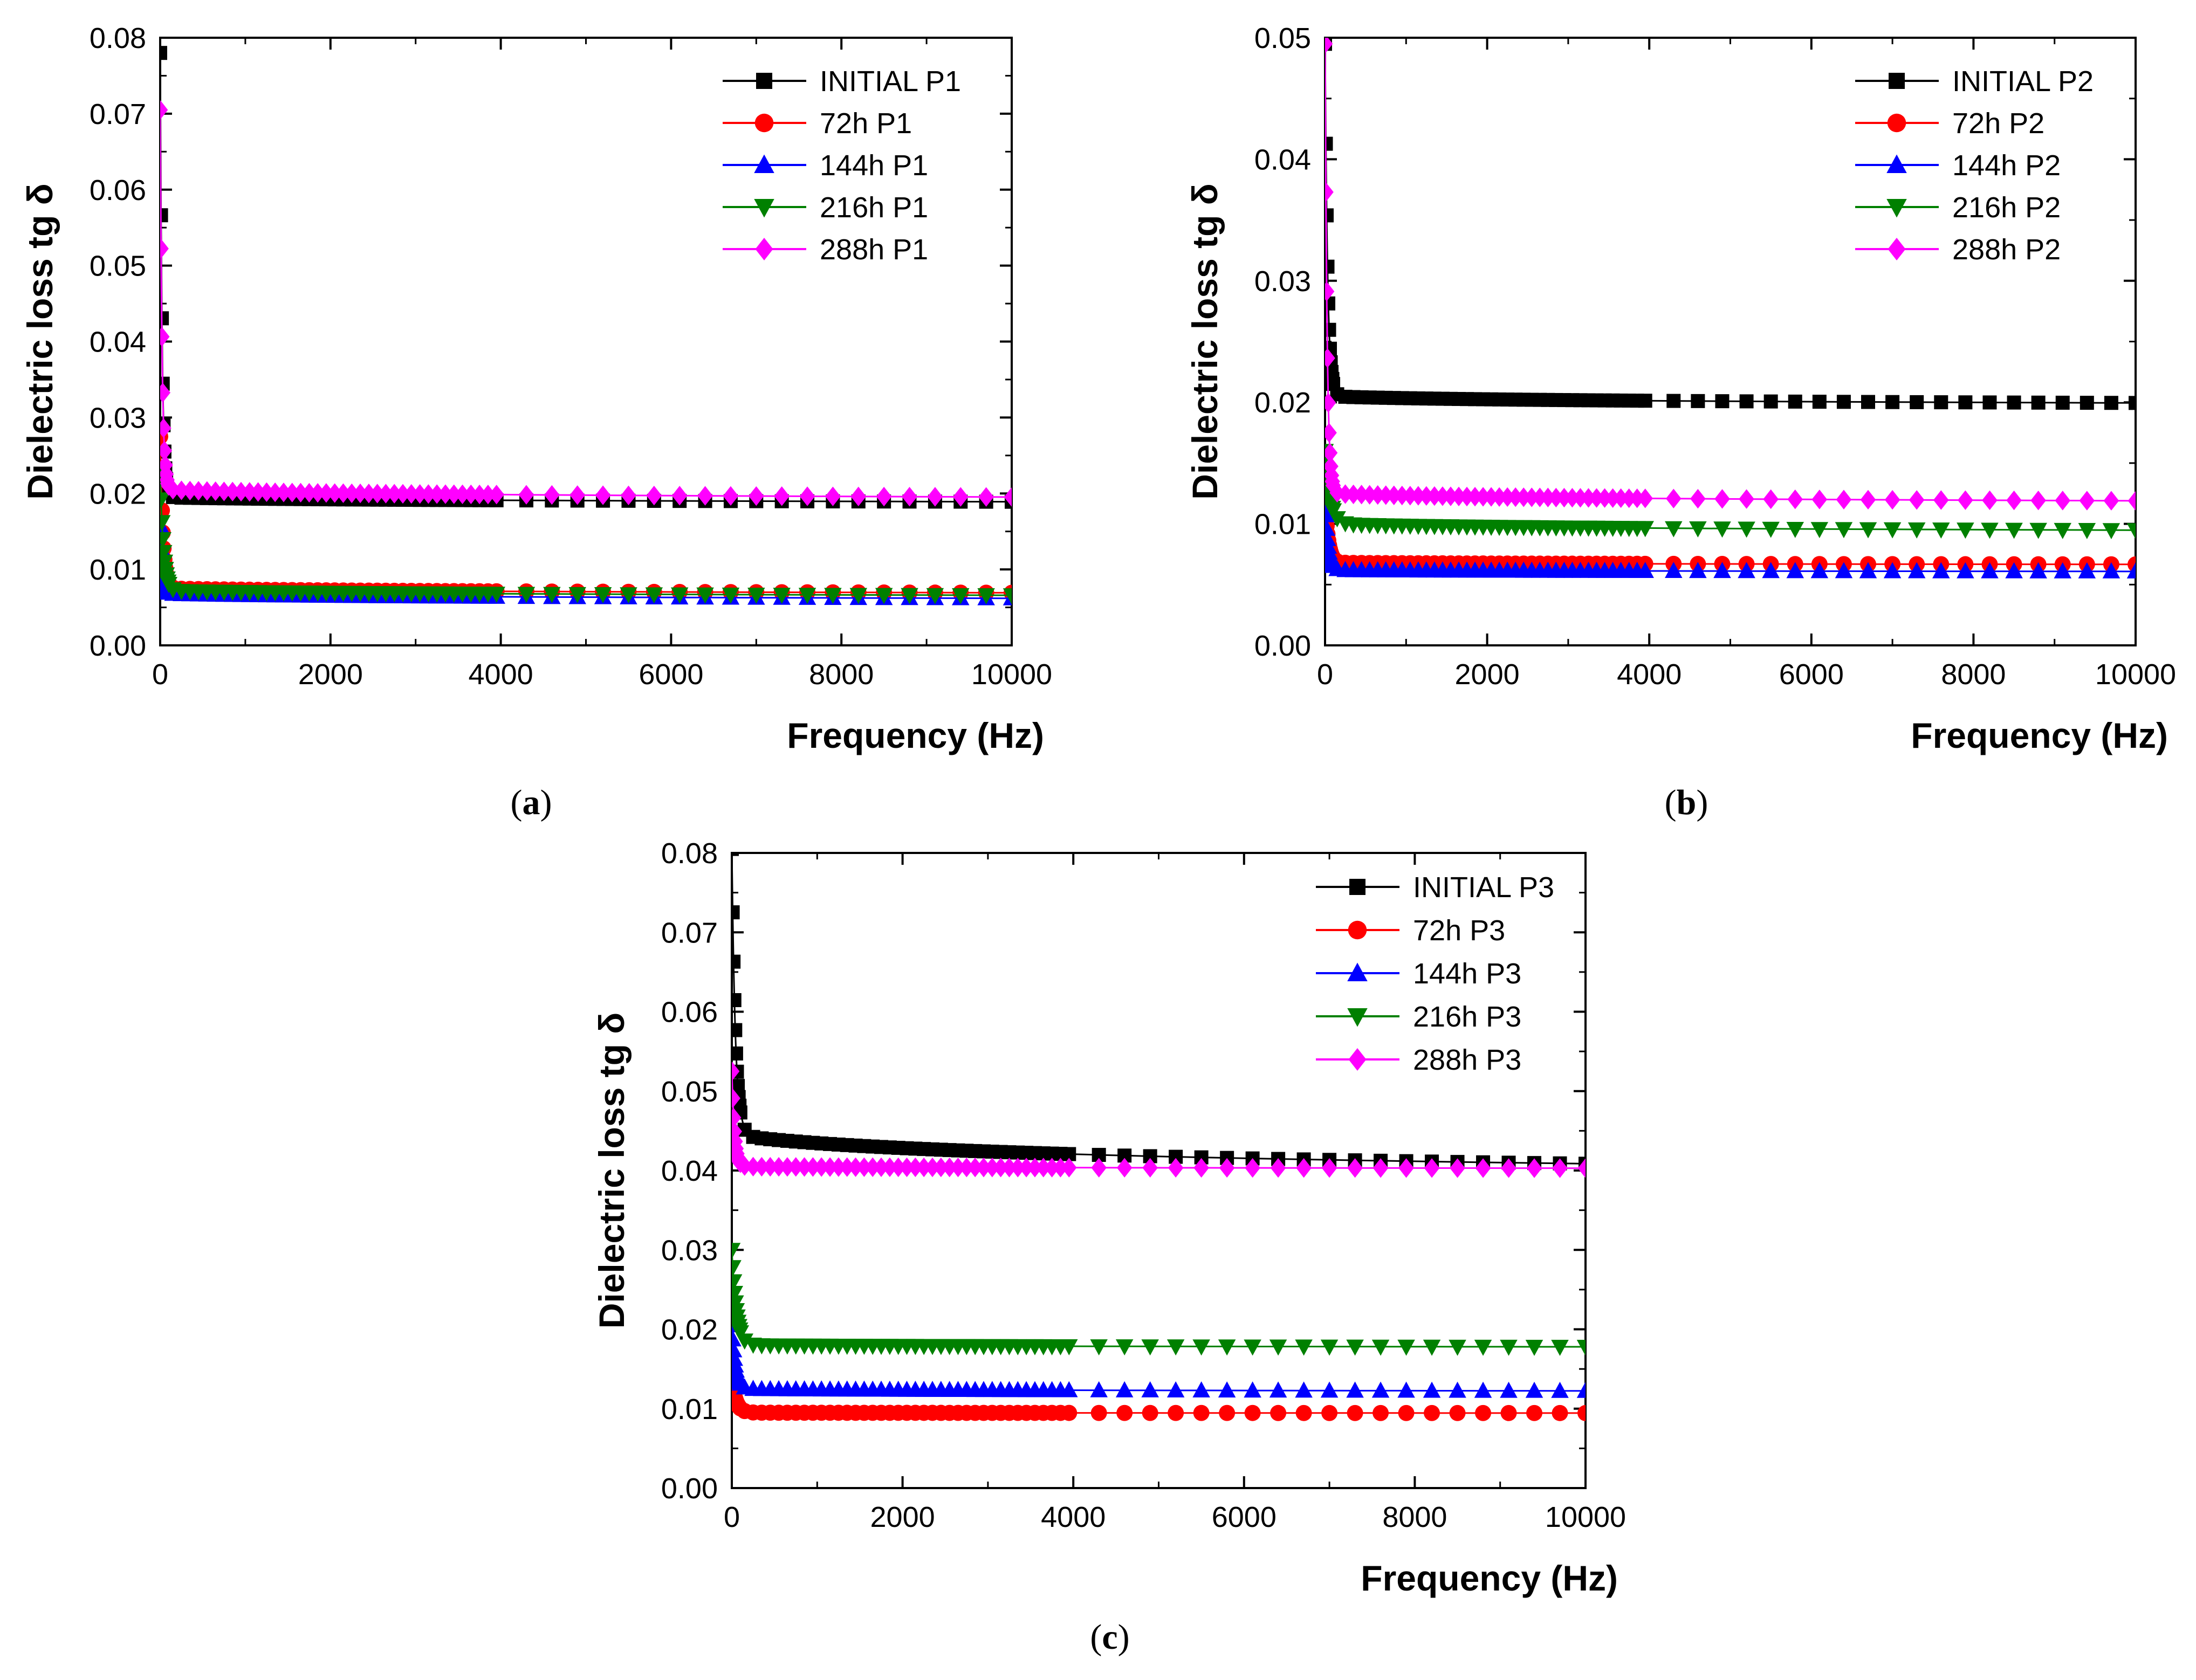  What do you see at coordinates (2006, 249) in the screenshot?
I see `legend-label: 288h P2` at bounding box center [2006, 249].